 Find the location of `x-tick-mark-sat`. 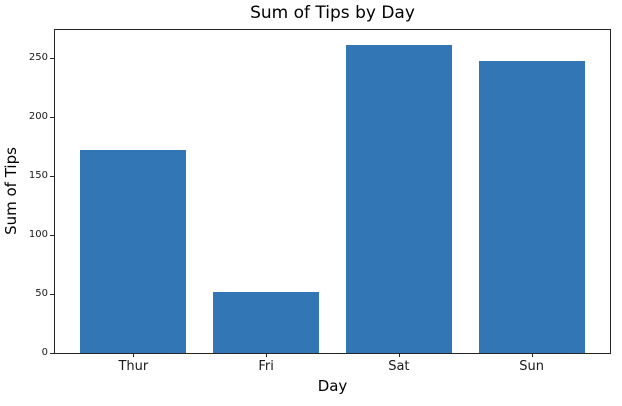

x-tick-mark-sat is located at coordinates (399, 355).